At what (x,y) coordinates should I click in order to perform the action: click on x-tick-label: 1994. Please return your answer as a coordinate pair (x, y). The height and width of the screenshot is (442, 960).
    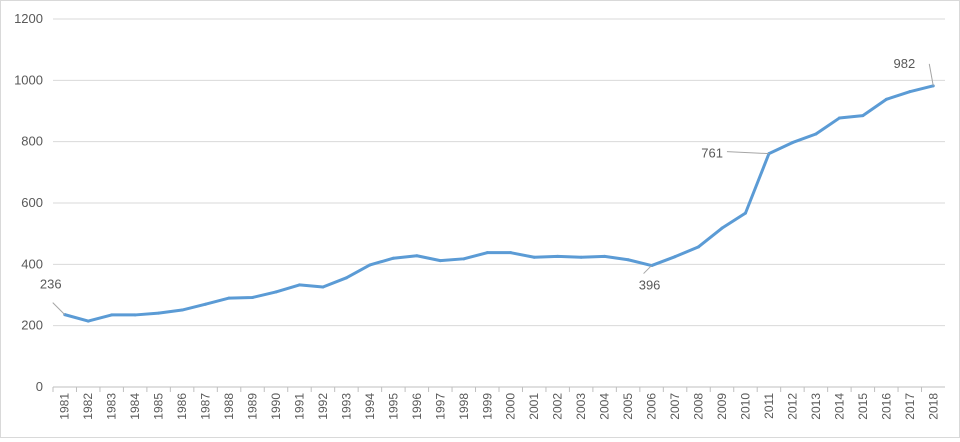
    Looking at the image, I should click on (370, 406).